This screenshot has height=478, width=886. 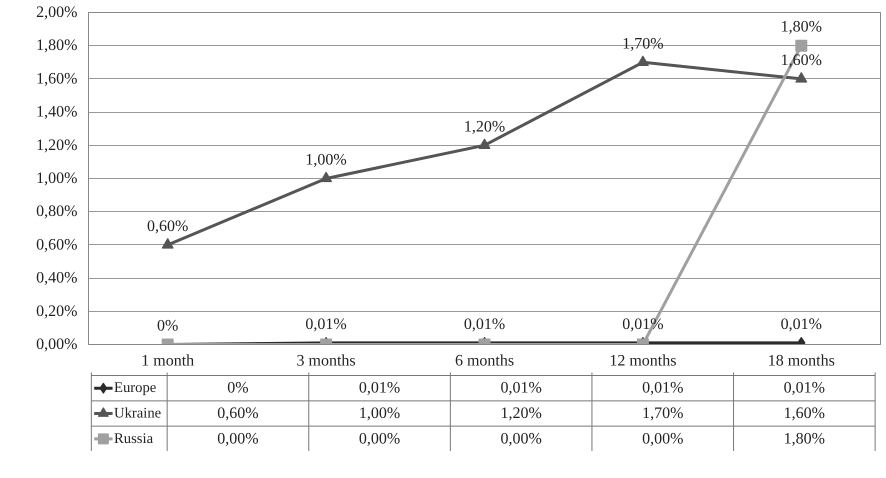 I want to click on text: 1,80%, so click(x=801, y=27).